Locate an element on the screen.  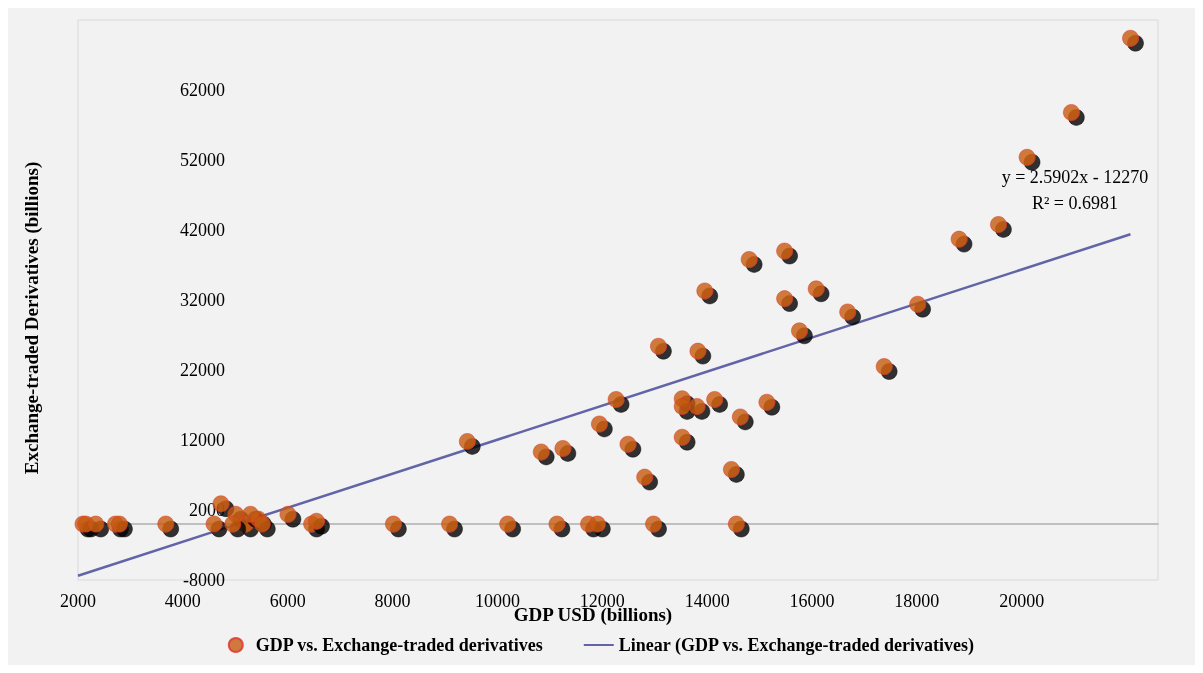
x-tick-label: 4000 is located at coordinates (182, 601).